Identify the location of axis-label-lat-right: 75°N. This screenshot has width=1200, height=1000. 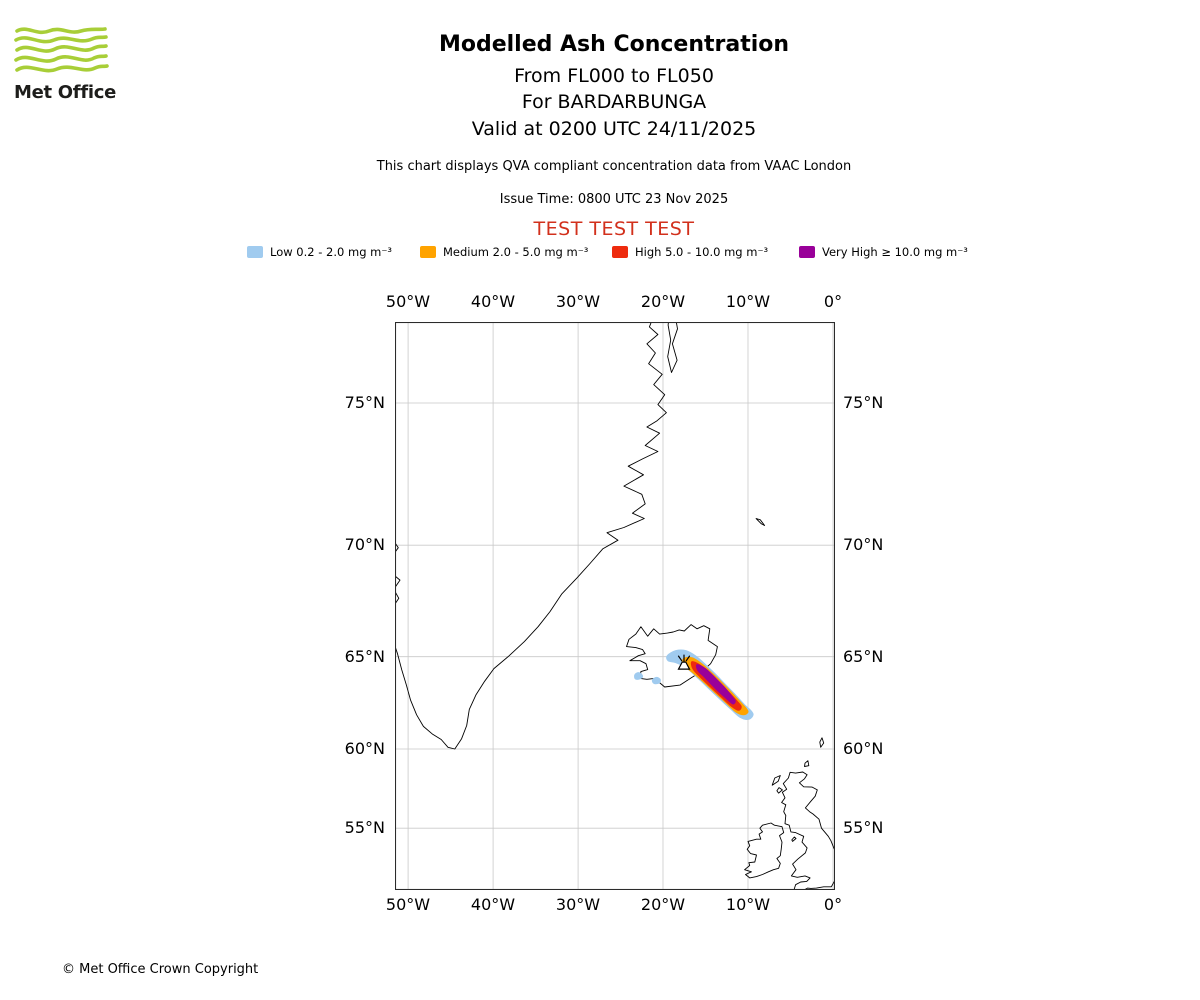
(863, 402).